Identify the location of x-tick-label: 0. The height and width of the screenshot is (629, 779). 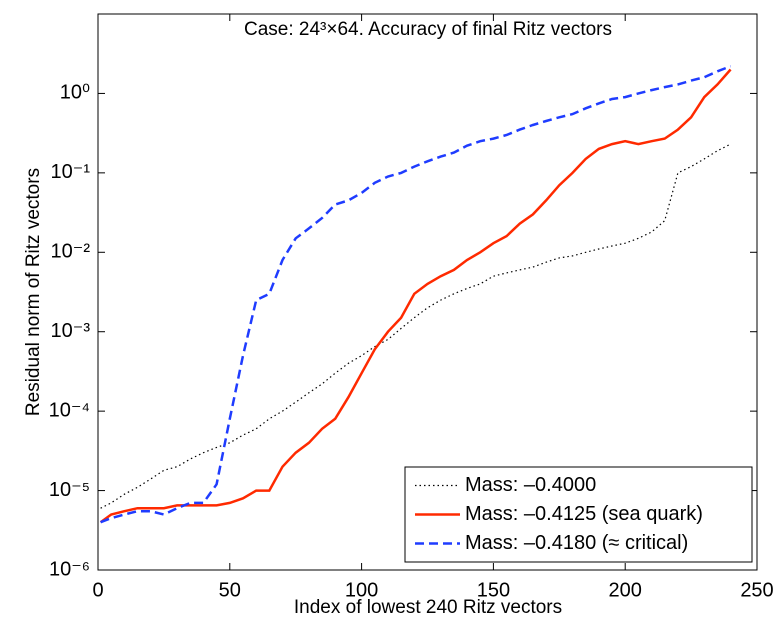
(97, 590).